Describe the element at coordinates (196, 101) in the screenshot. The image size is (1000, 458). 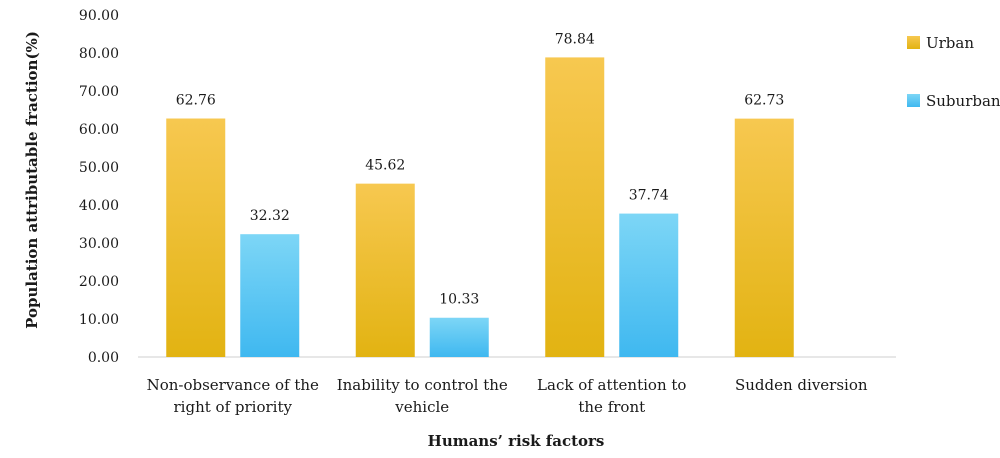
I see `data-label-urban-0: 62.76` at that location.